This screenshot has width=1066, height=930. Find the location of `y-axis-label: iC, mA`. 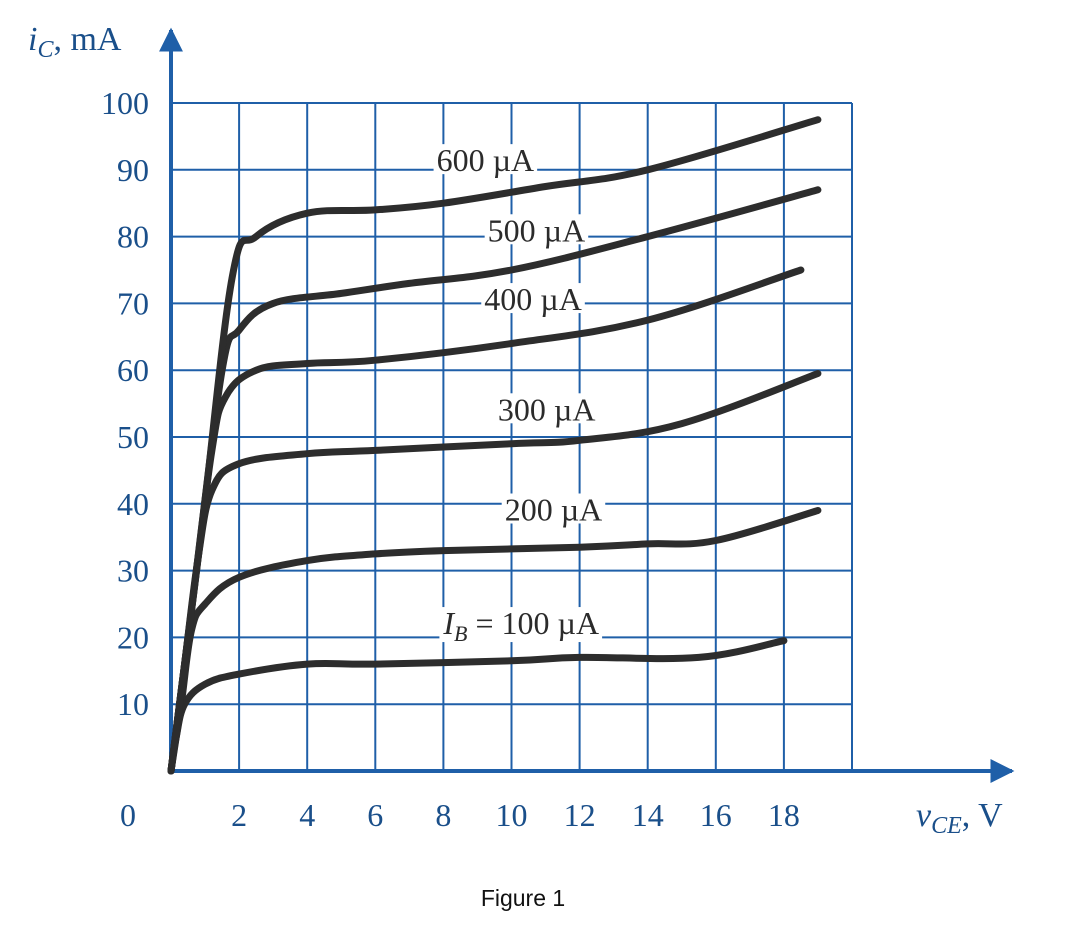

y-axis-label: iC, mA is located at coordinates (75, 42).